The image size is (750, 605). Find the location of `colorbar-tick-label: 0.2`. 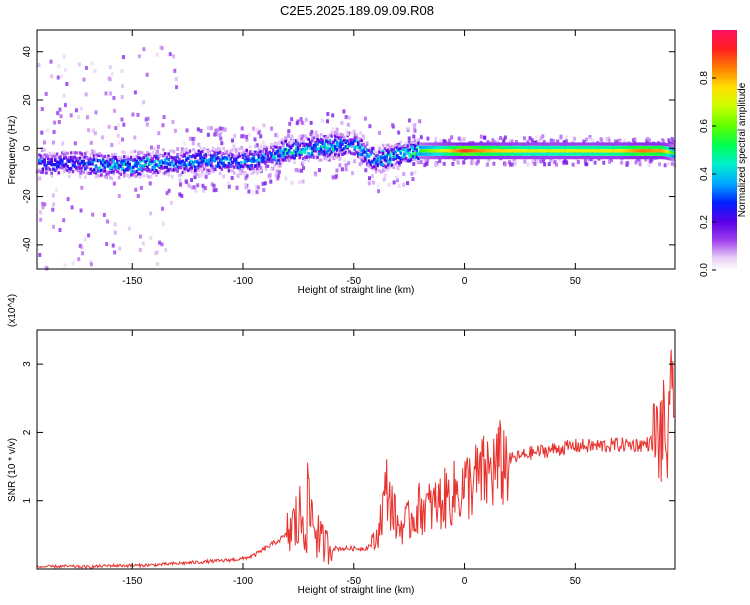

colorbar-tick-label: 0.2 is located at coordinates (704, 222).